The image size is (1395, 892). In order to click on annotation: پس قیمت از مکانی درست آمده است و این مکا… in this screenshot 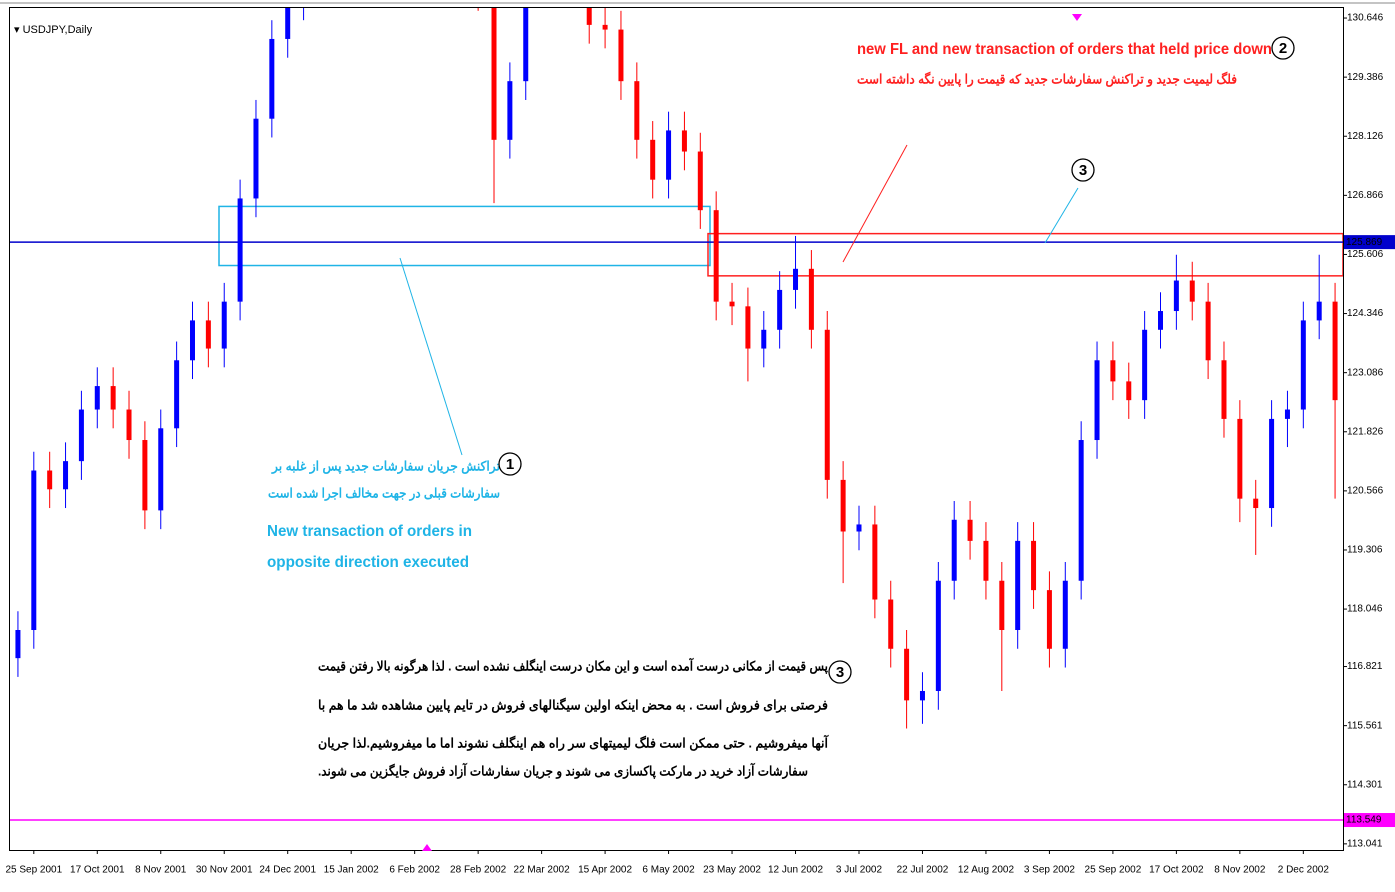, I will do `click(573, 665)`.